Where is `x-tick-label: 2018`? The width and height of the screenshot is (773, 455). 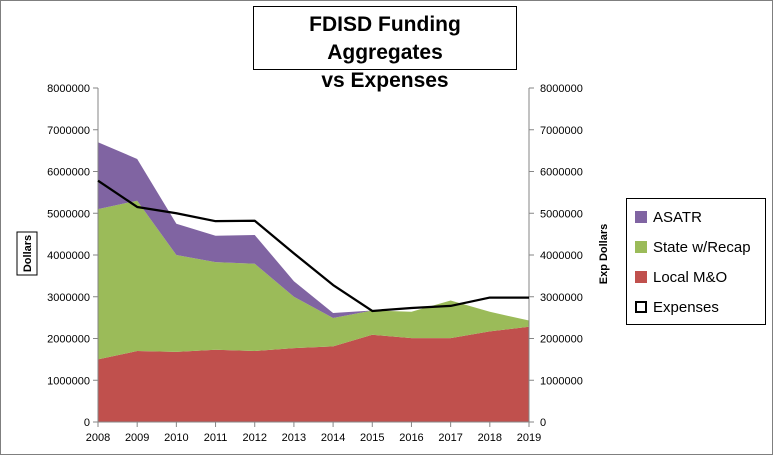
x-tick-label: 2018 is located at coordinates (490, 438).